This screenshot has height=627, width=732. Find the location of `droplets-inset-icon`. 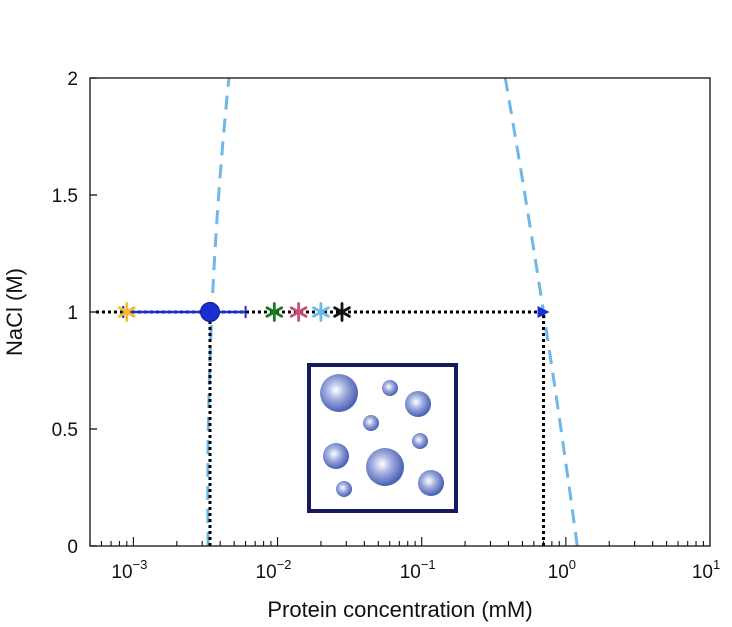

droplets-inset-icon is located at coordinates (382, 438).